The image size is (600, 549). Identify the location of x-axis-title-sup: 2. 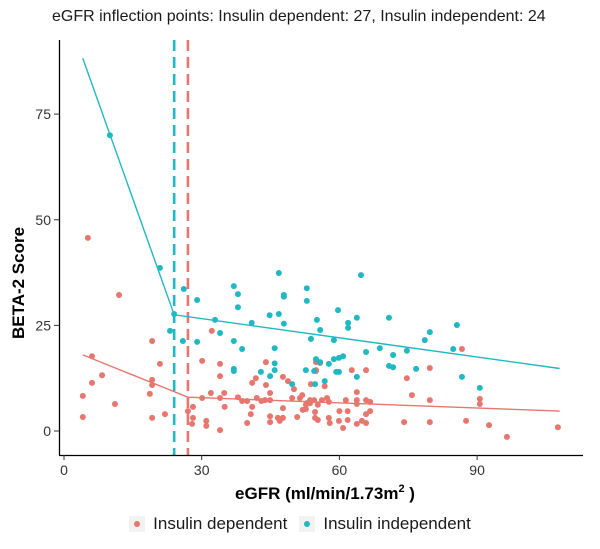
(401, 489).